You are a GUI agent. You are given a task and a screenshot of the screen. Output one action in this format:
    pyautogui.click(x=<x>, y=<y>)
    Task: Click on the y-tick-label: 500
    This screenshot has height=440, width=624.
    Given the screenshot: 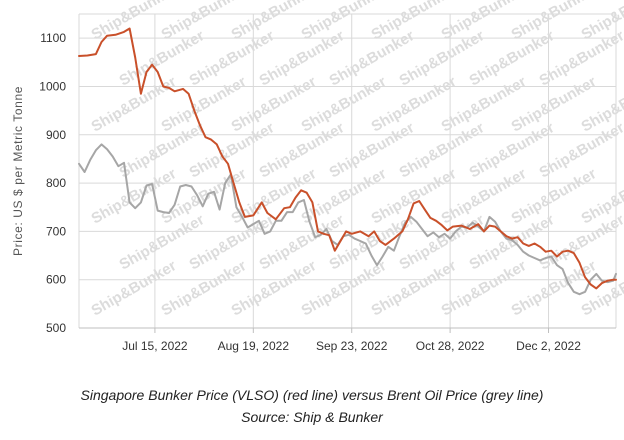 What is the action you would take?
    pyautogui.click(x=56, y=328)
    